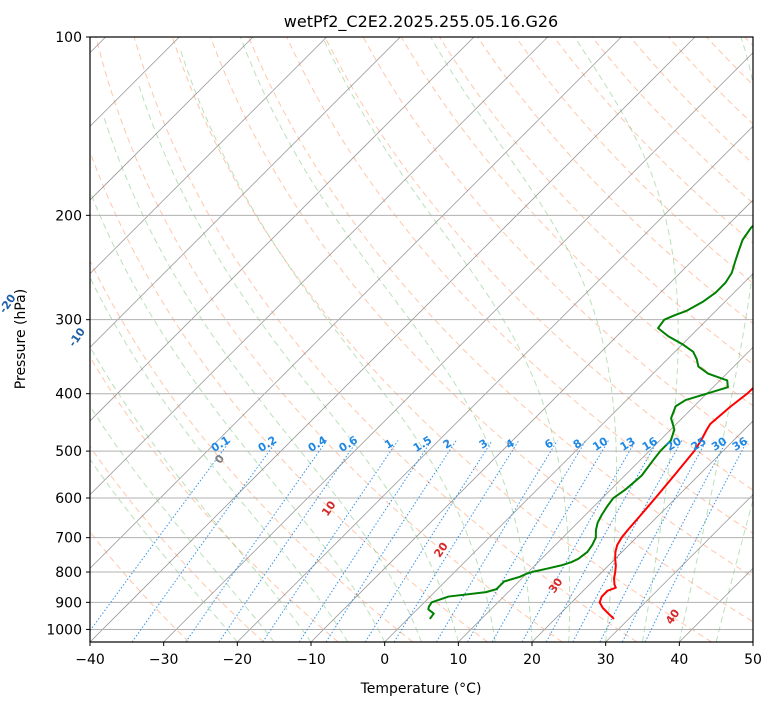  I want to click on y-axis: 1000 900 800 700 600 500 400 300 200 100, so click(68, 334).